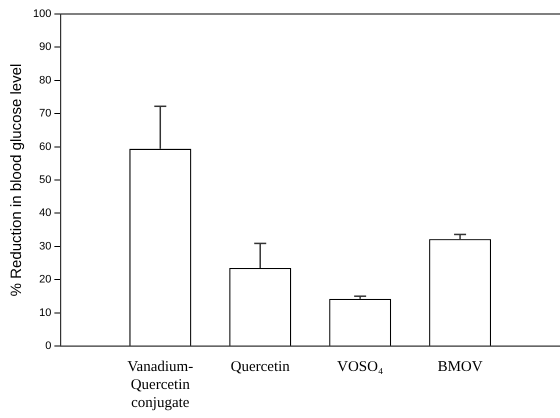  Describe the element at coordinates (45, 312) in the screenshot. I see `y-tick-label: 10` at that location.